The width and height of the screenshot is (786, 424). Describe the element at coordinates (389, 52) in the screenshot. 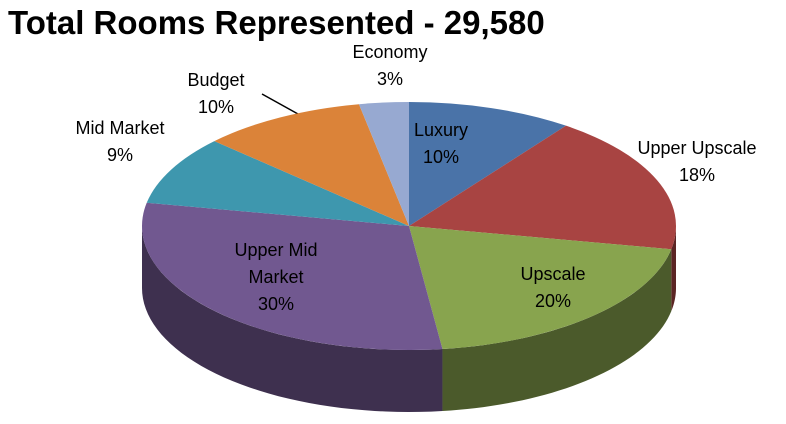

I see `slice-label: Economy` at that location.